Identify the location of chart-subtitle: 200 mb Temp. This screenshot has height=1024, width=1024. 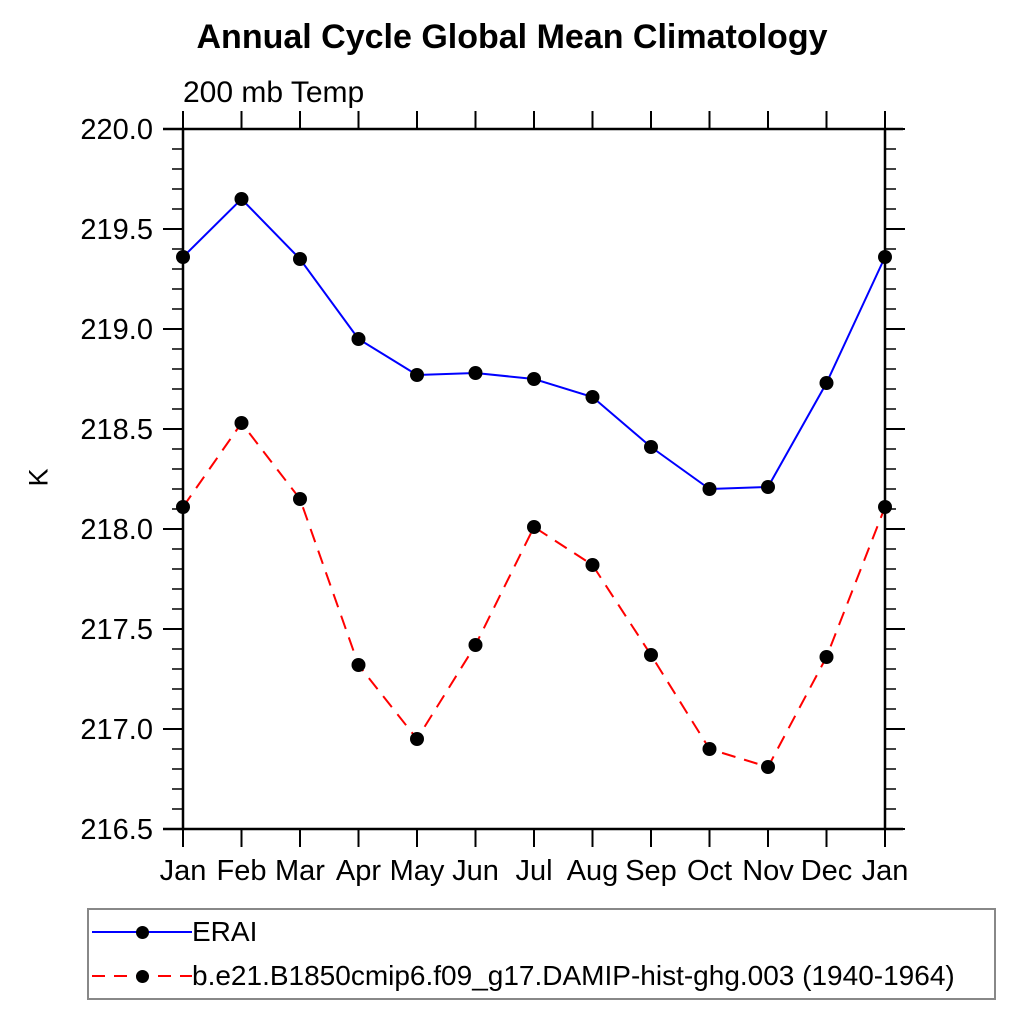
(274, 92).